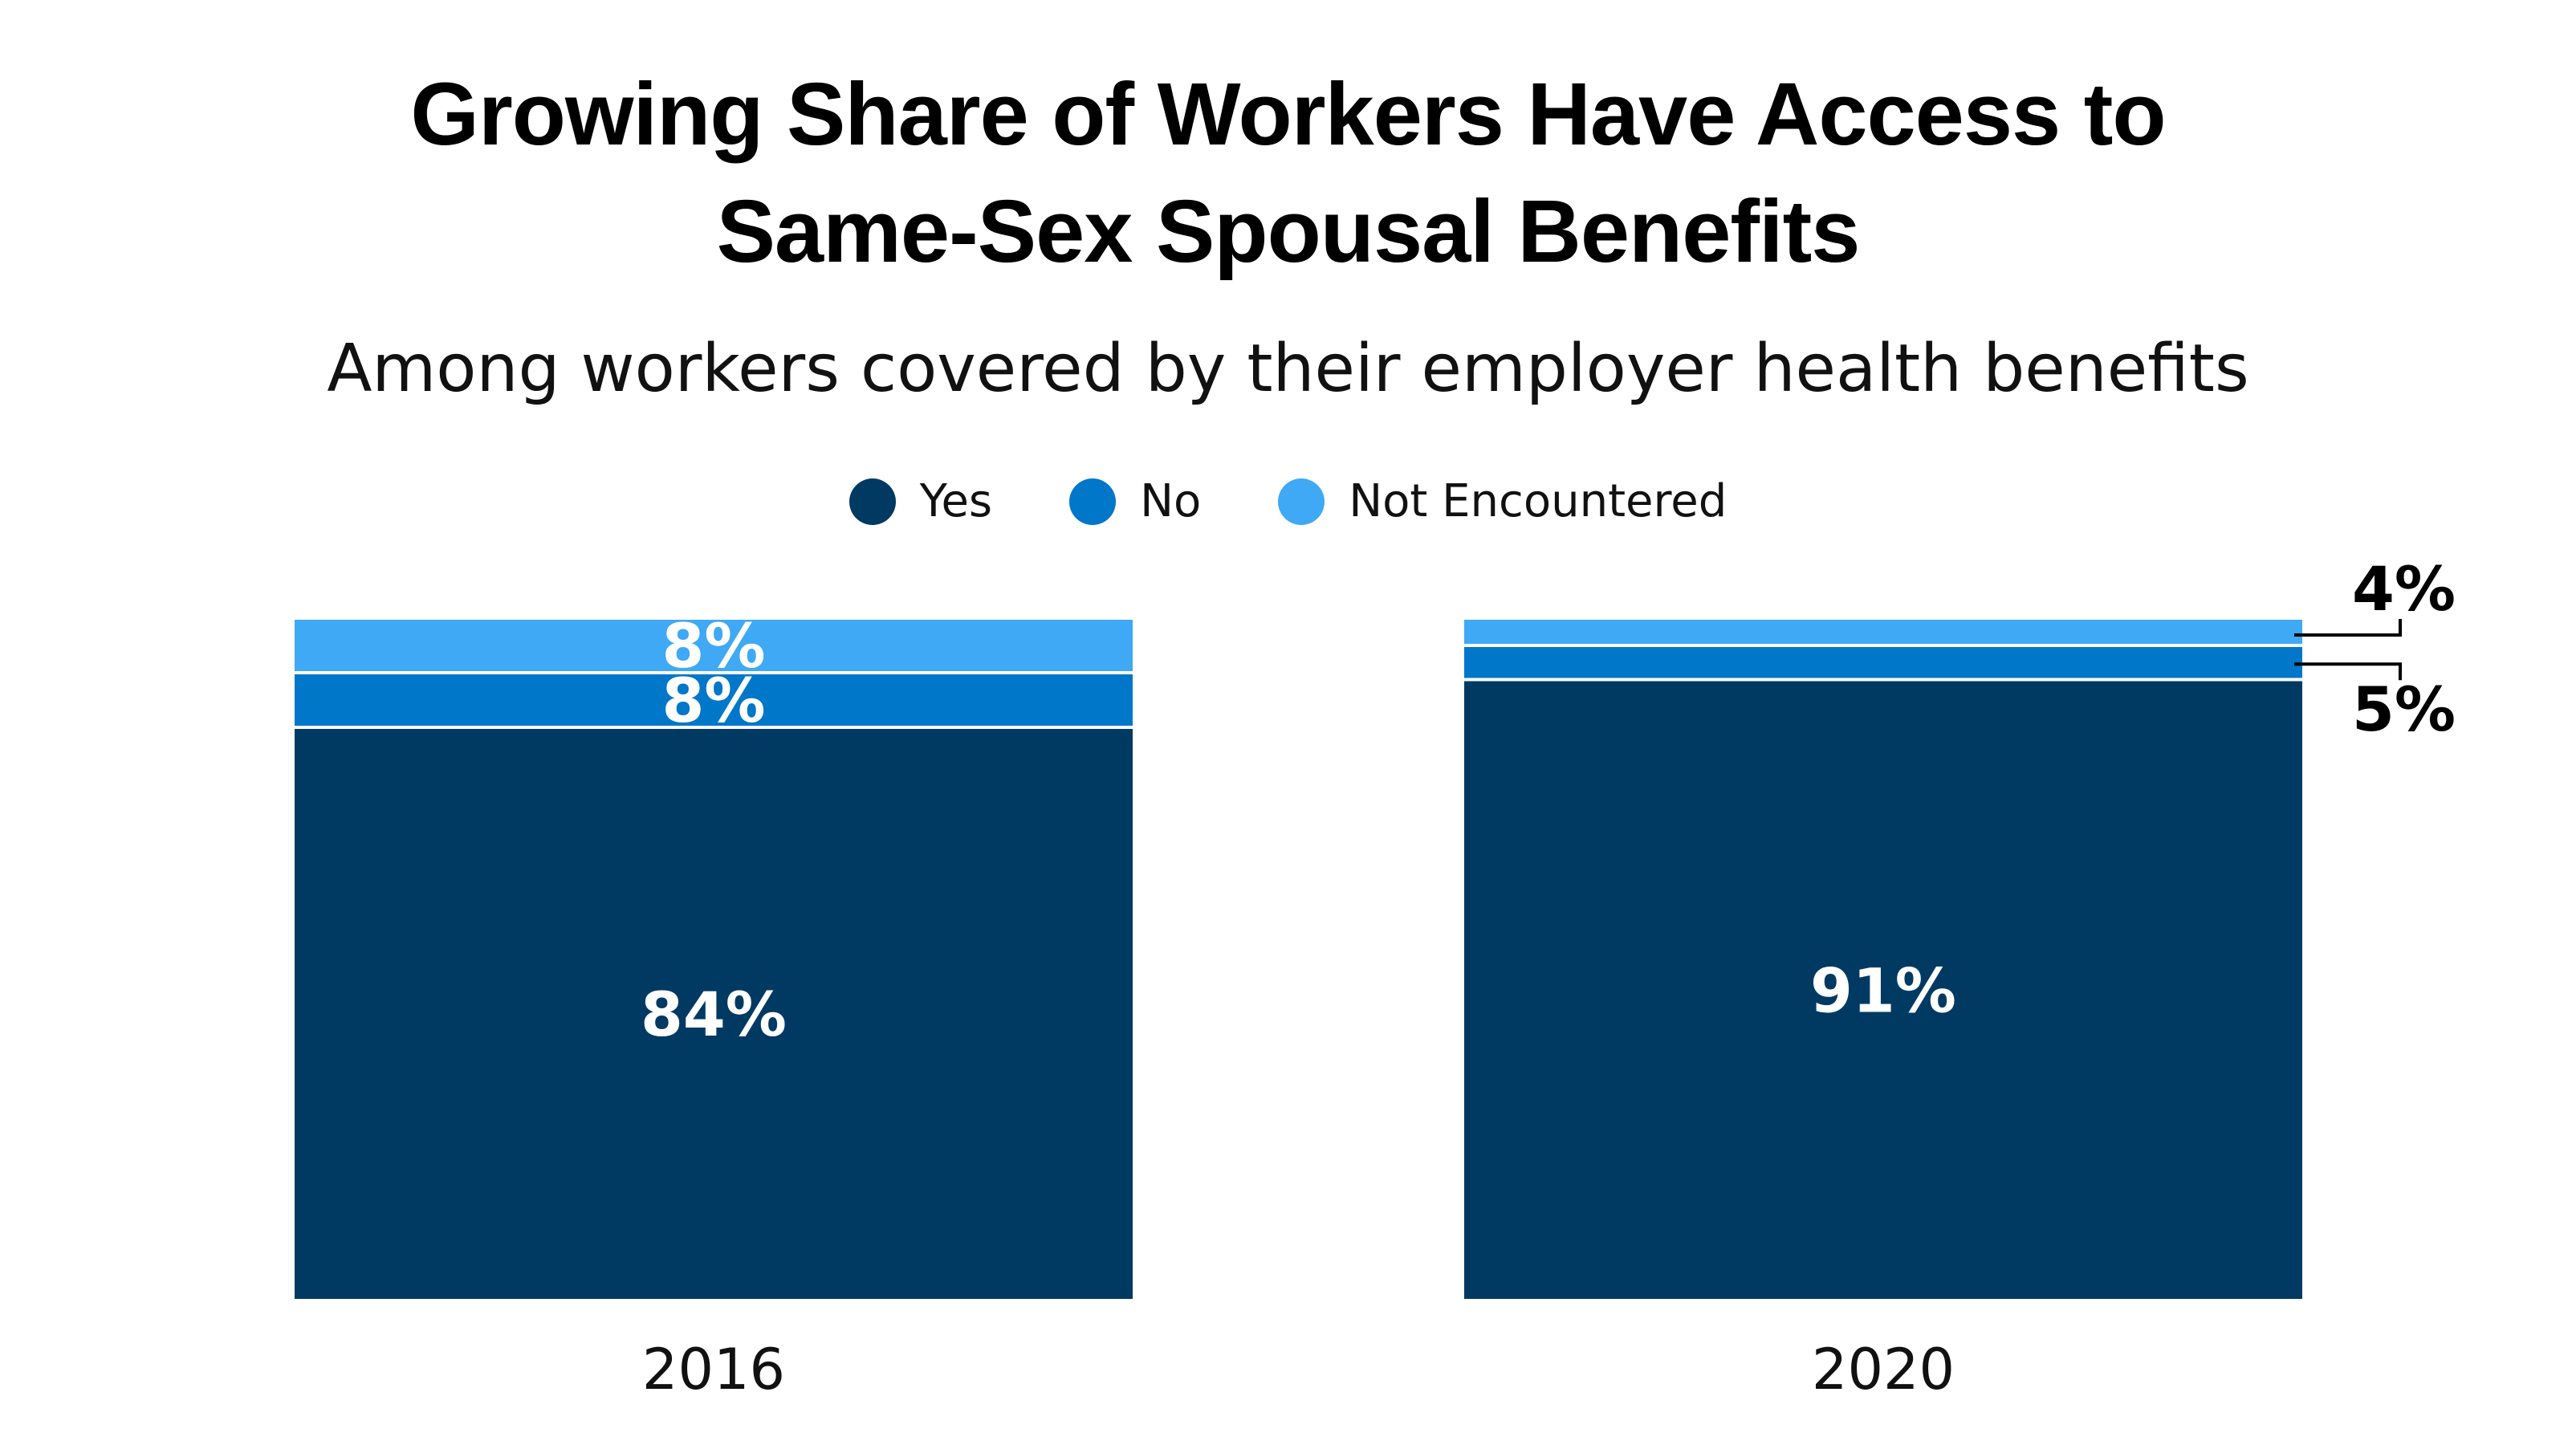  I want to click on data-label-2020-not-encountered: 4%, so click(2404, 589).